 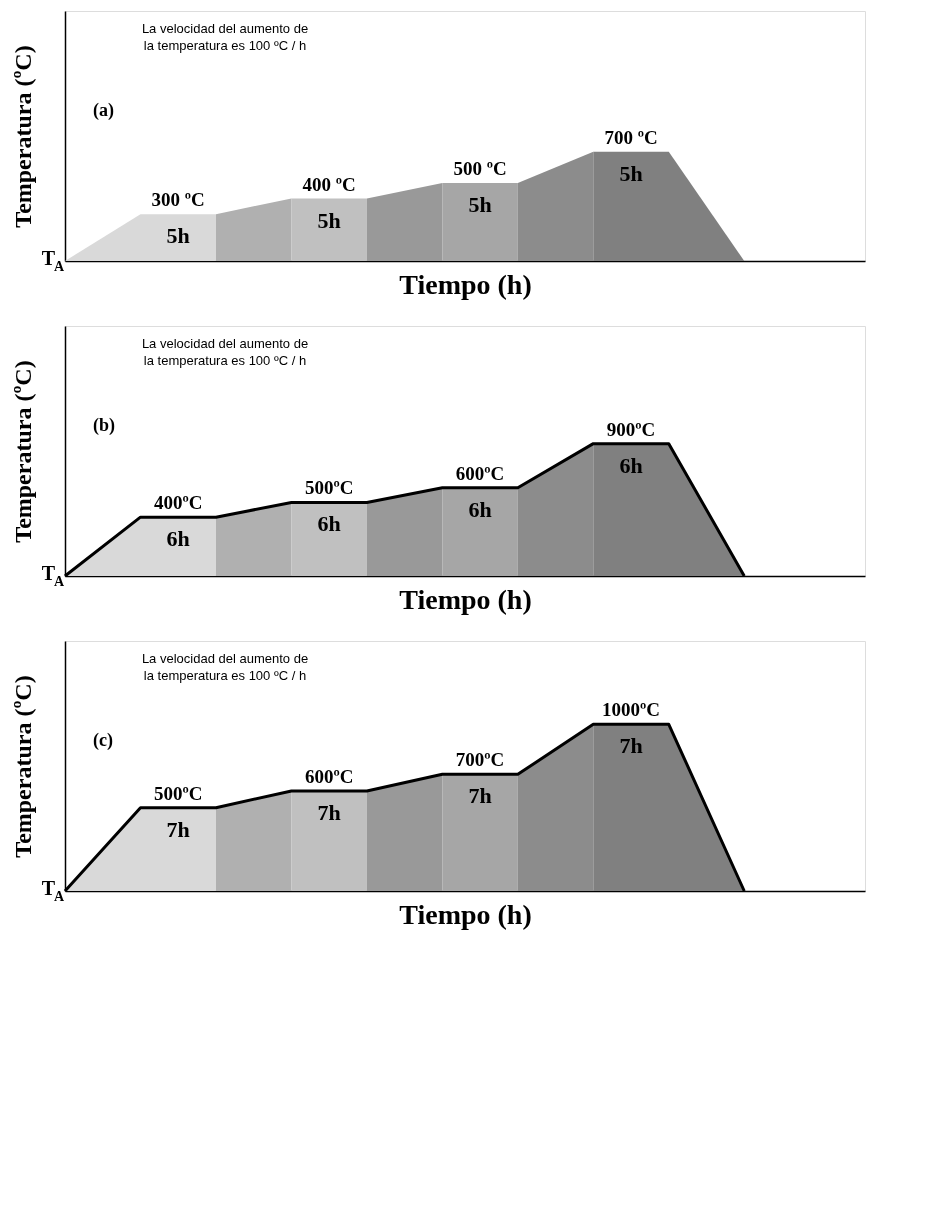 What do you see at coordinates (104, 425) in the screenshot?
I see `annotation: (b)` at bounding box center [104, 425].